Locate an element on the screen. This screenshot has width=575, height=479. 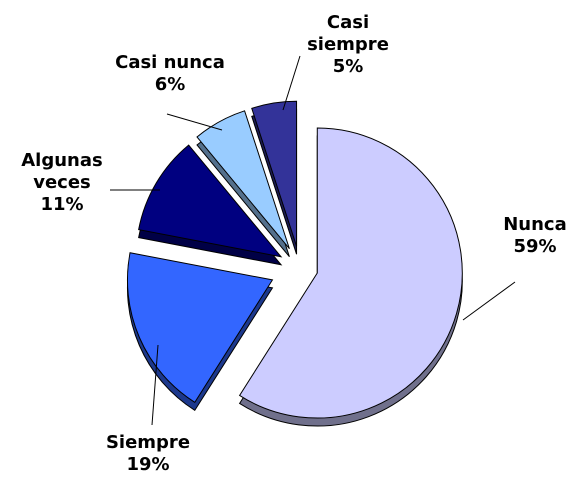
slice-label: Algunas veces 11% is located at coordinates (62, 183).